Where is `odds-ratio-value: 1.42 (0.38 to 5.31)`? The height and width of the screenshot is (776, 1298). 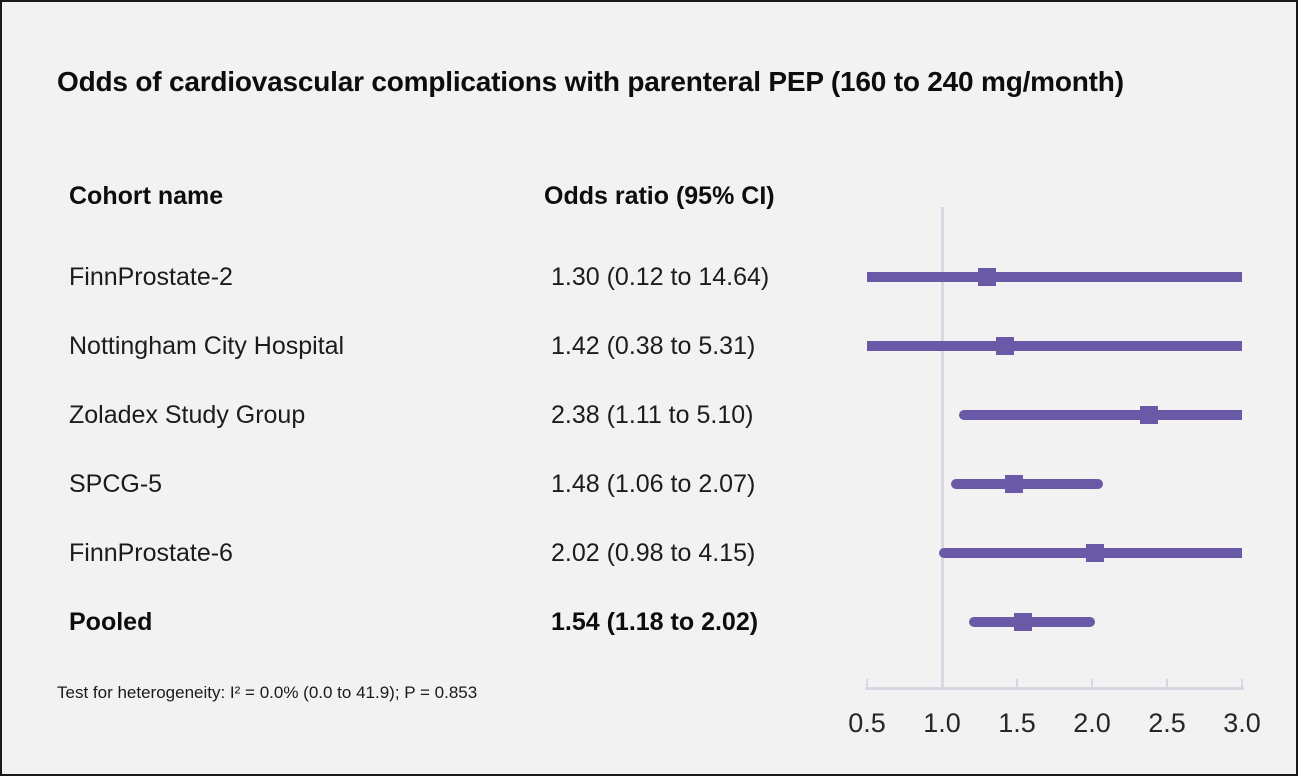
odds-ratio-value: 1.42 (0.38 to 5.31) is located at coordinates (653, 346).